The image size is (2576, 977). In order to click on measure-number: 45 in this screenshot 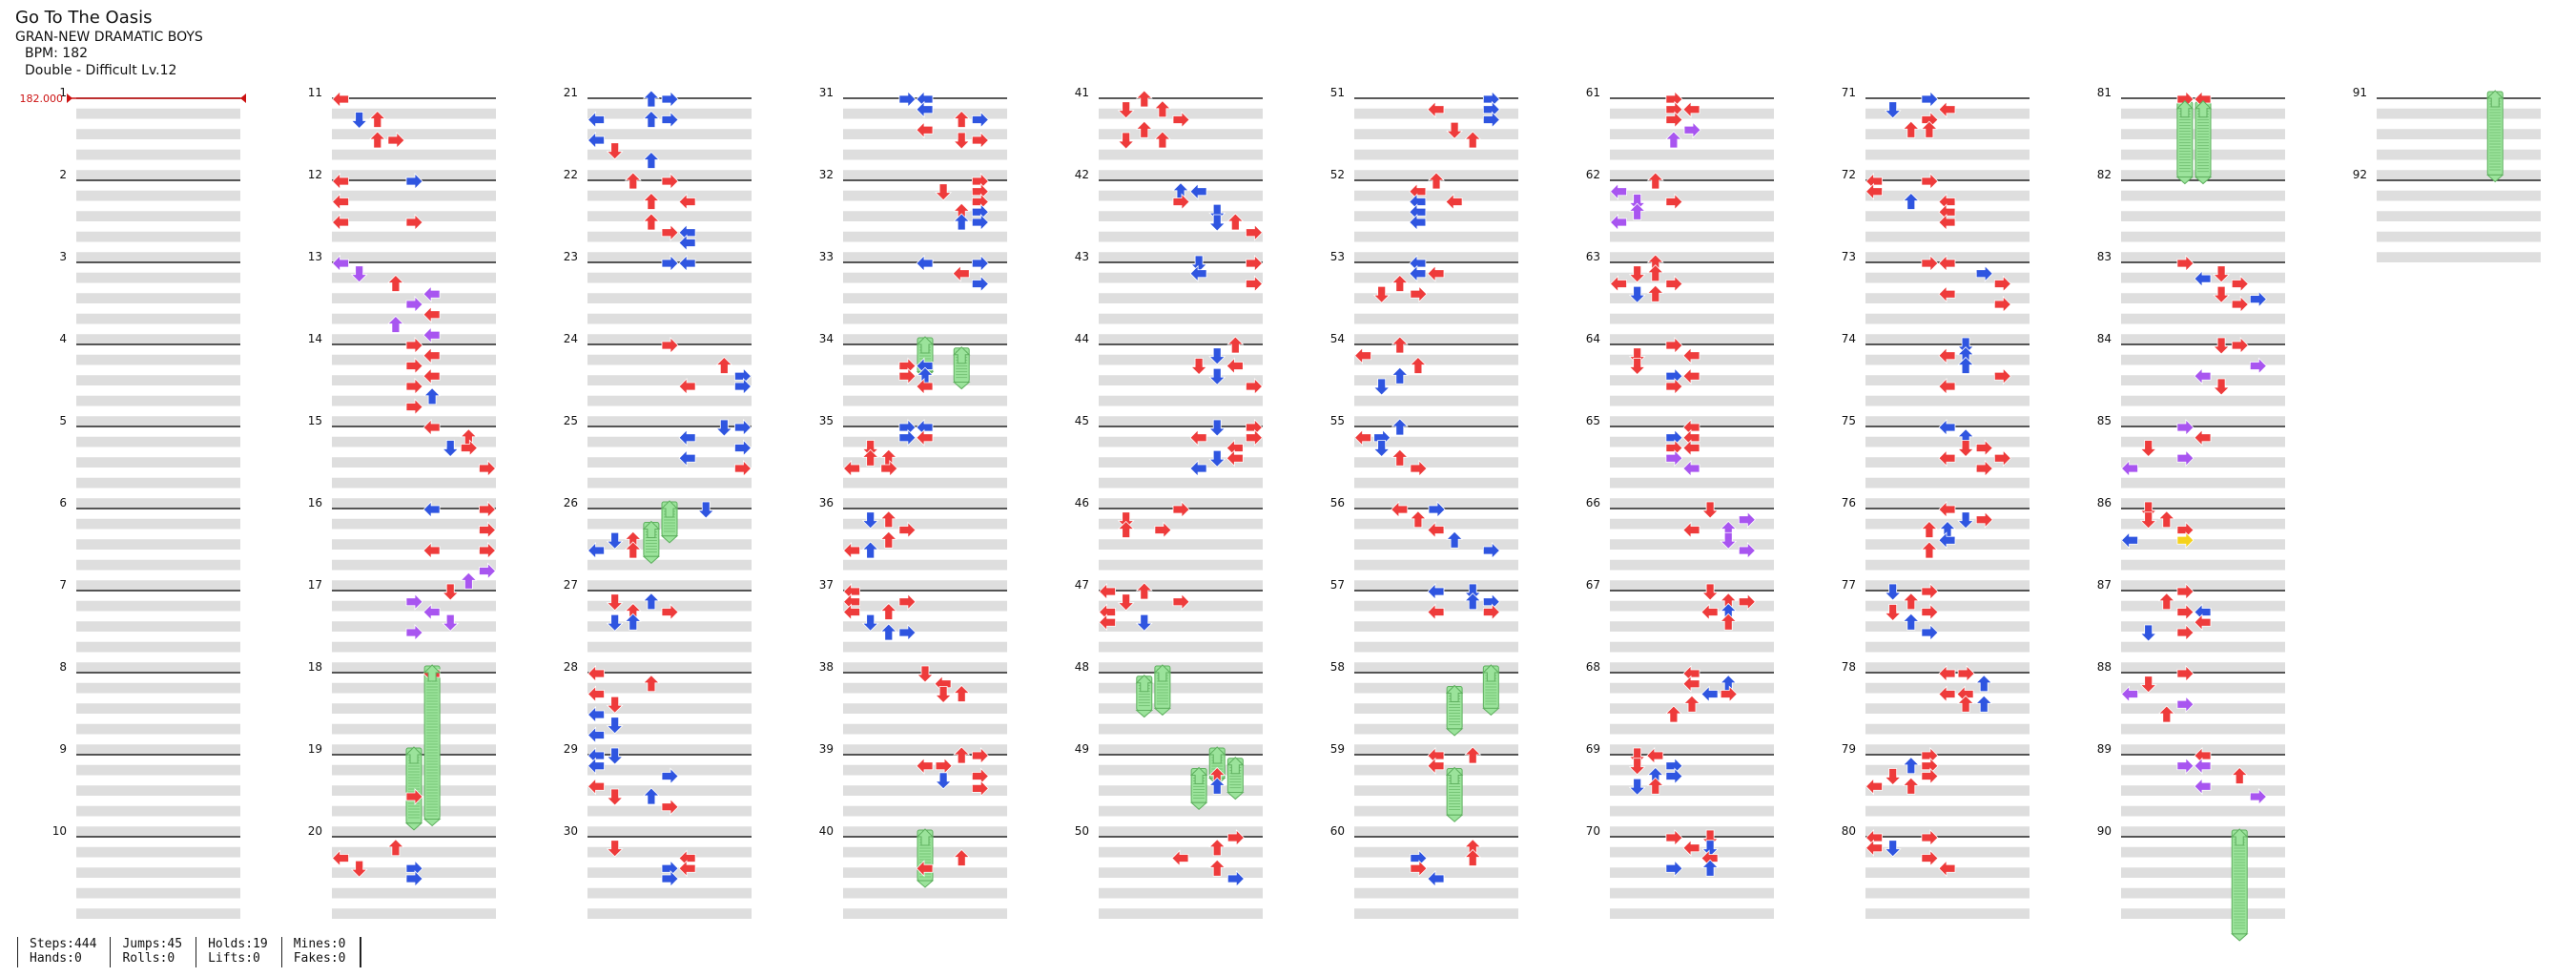, I will do `click(1082, 420)`.